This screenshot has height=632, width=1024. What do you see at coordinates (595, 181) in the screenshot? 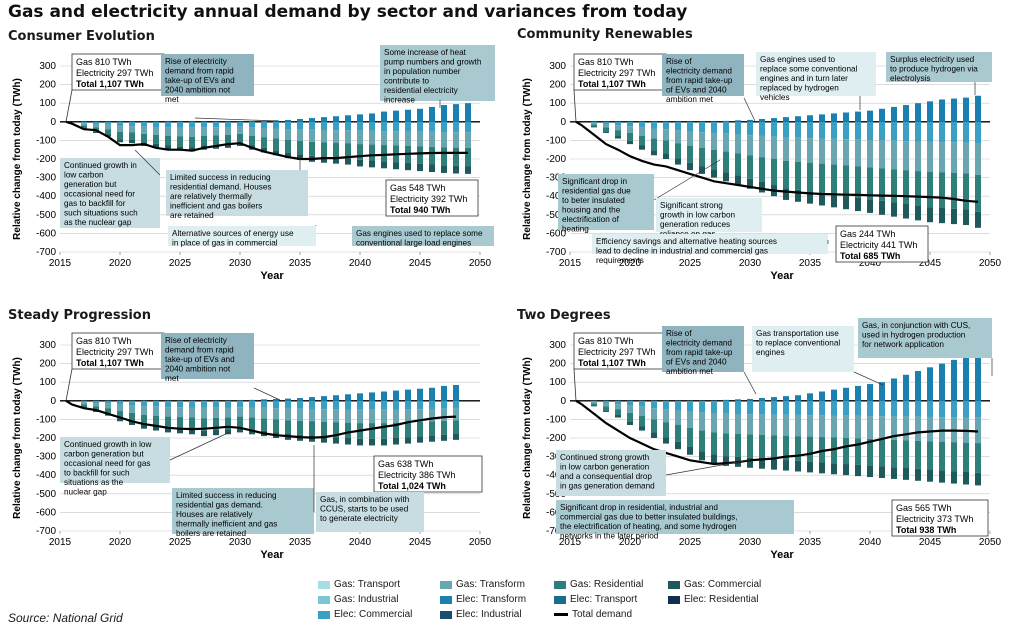
I see `annotation-text: Significant drop in` at bounding box center [595, 181].